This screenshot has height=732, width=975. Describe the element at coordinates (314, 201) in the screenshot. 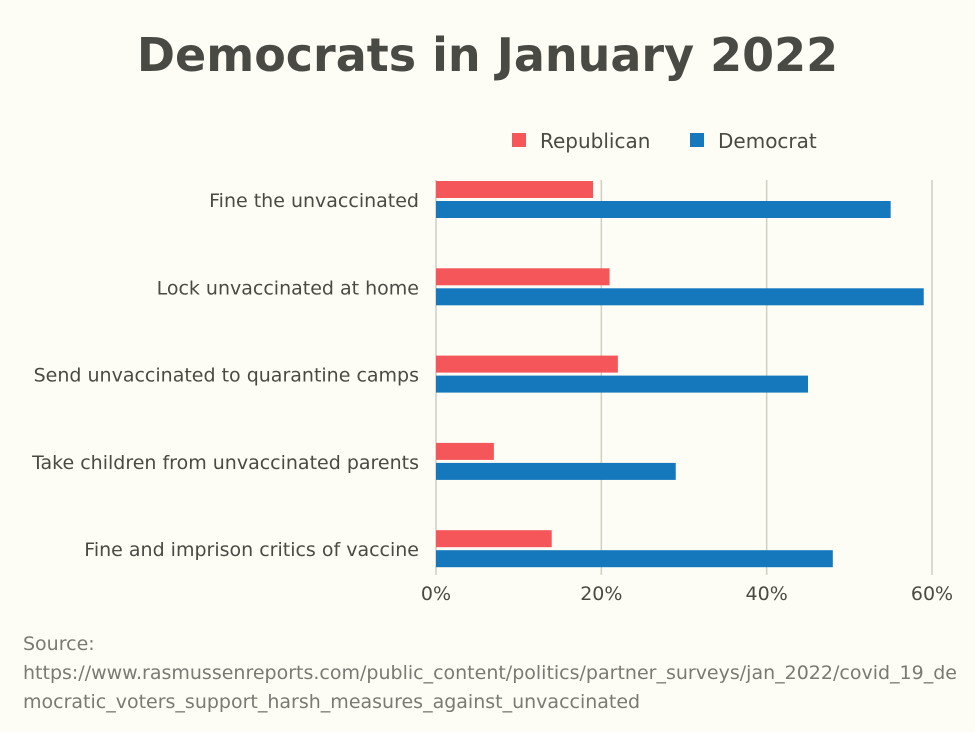

I see `category-label: Fine the unvaccinated` at that location.